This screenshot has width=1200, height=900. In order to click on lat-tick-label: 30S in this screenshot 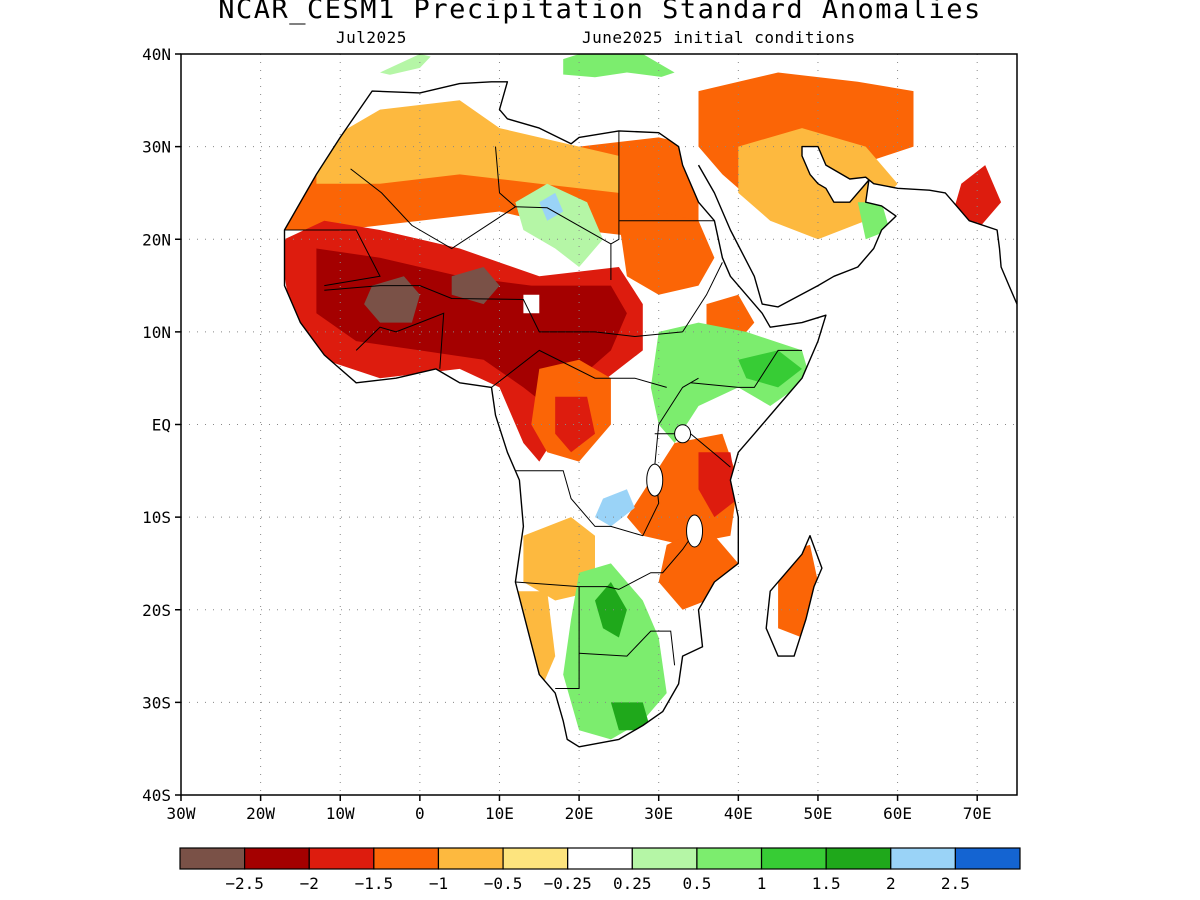, I will do `click(156, 702)`.